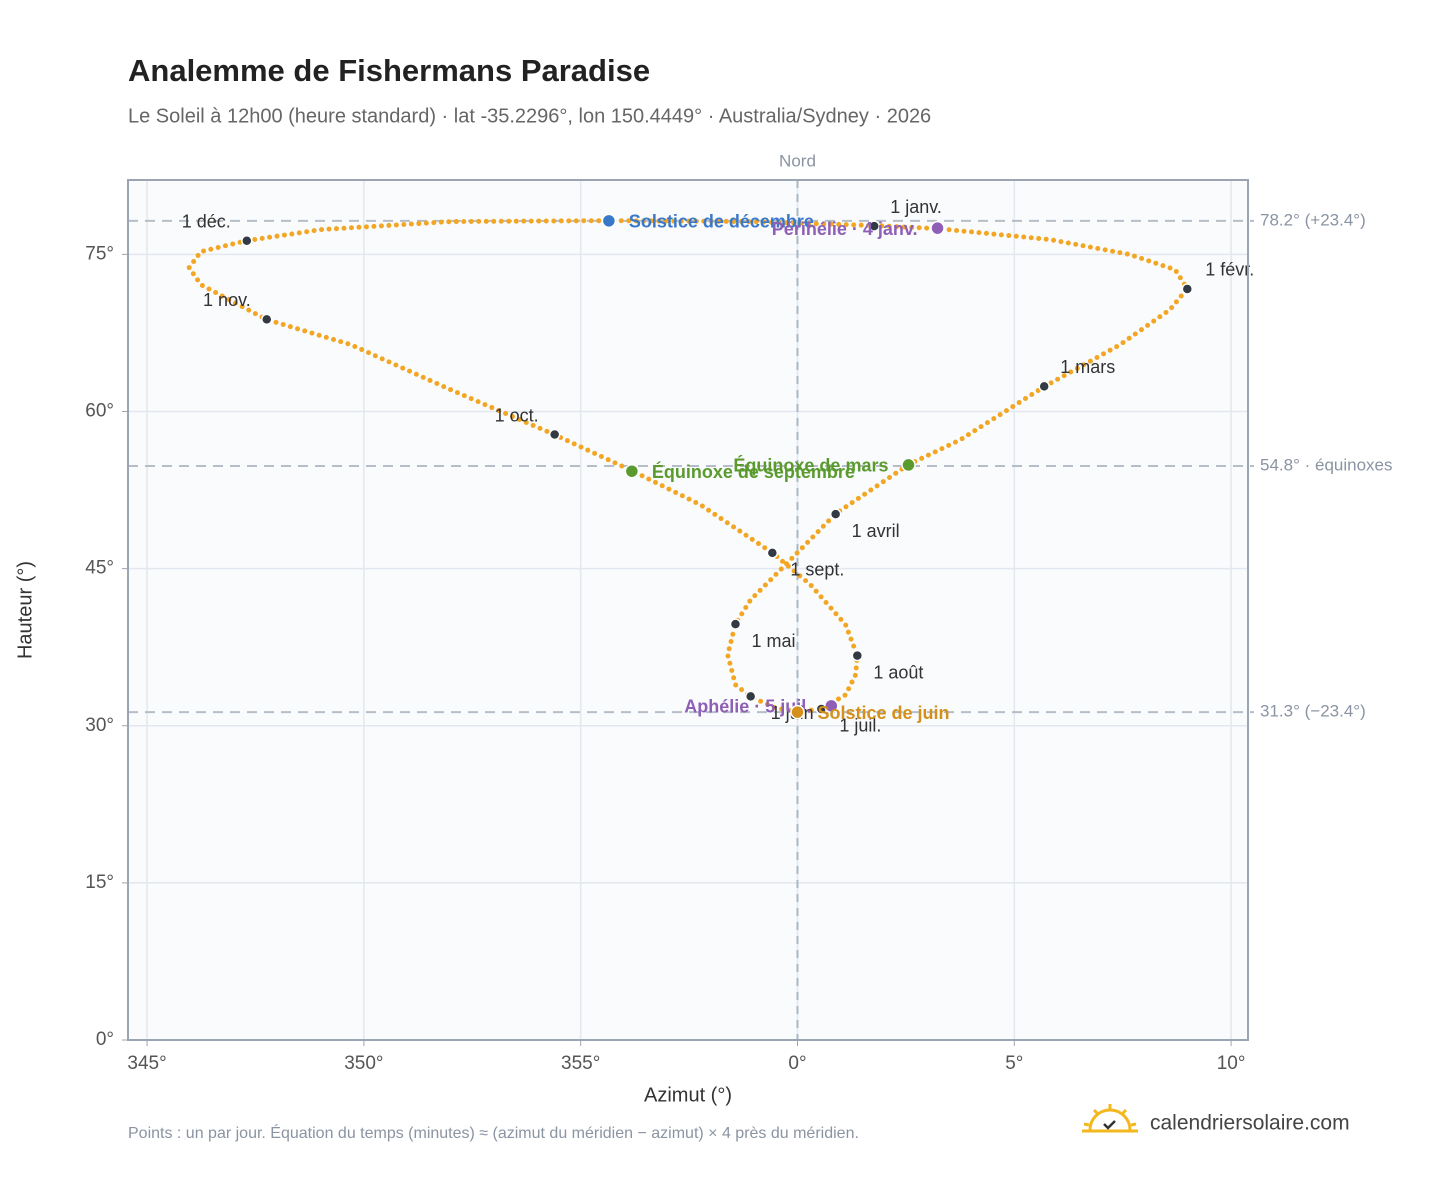  What do you see at coordinates (845, 229) in the screenshot?
I see `event-label: Périhélie · 4 janv.` at bounding box center [845, 229].